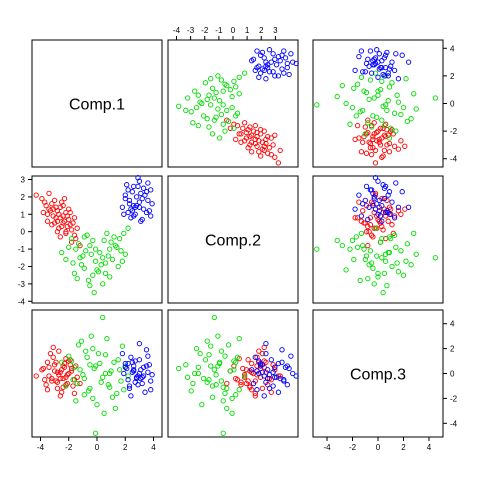 The image size is (480, 480). Describe the element at coordinates (97, 239) in the screenshot. I see `panel-r2-c1` at that location.